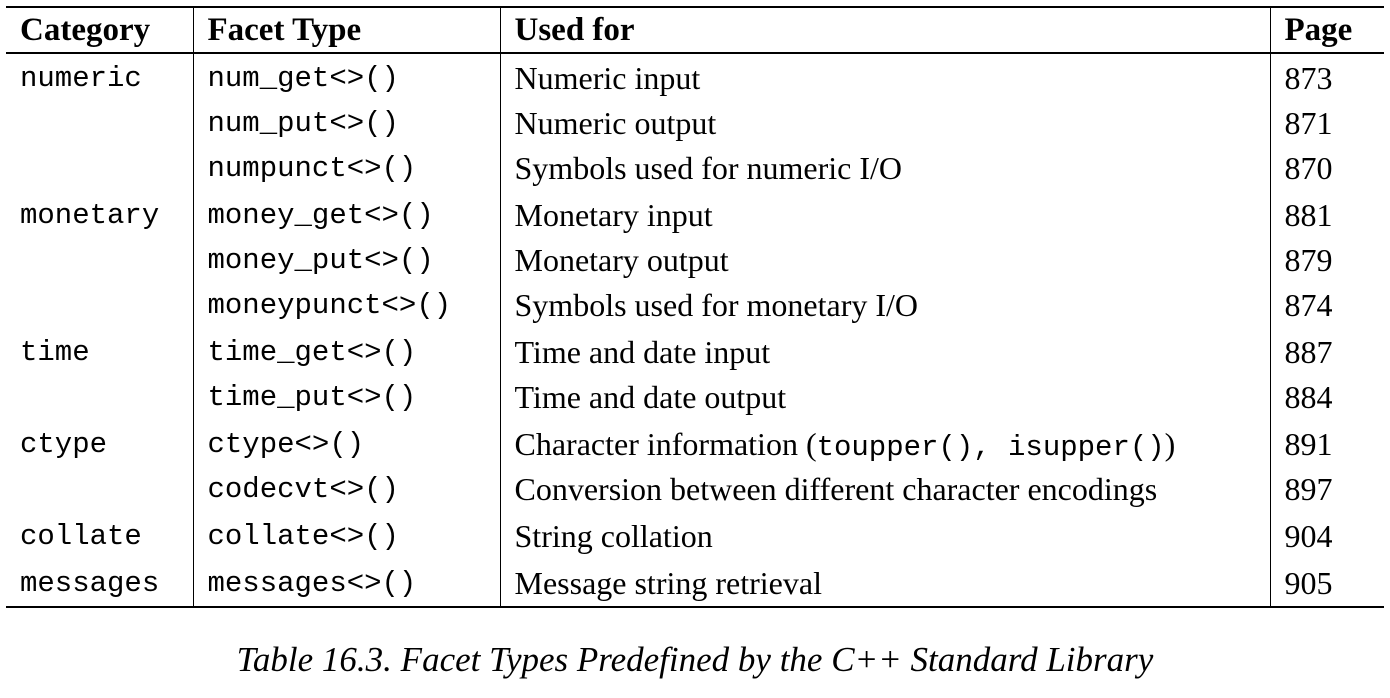 The width and height of the screenshot is (1390, 698). Describe the element at coordinates (1326, 168) in the screenshot. I see `cell-page: 870` at that location.